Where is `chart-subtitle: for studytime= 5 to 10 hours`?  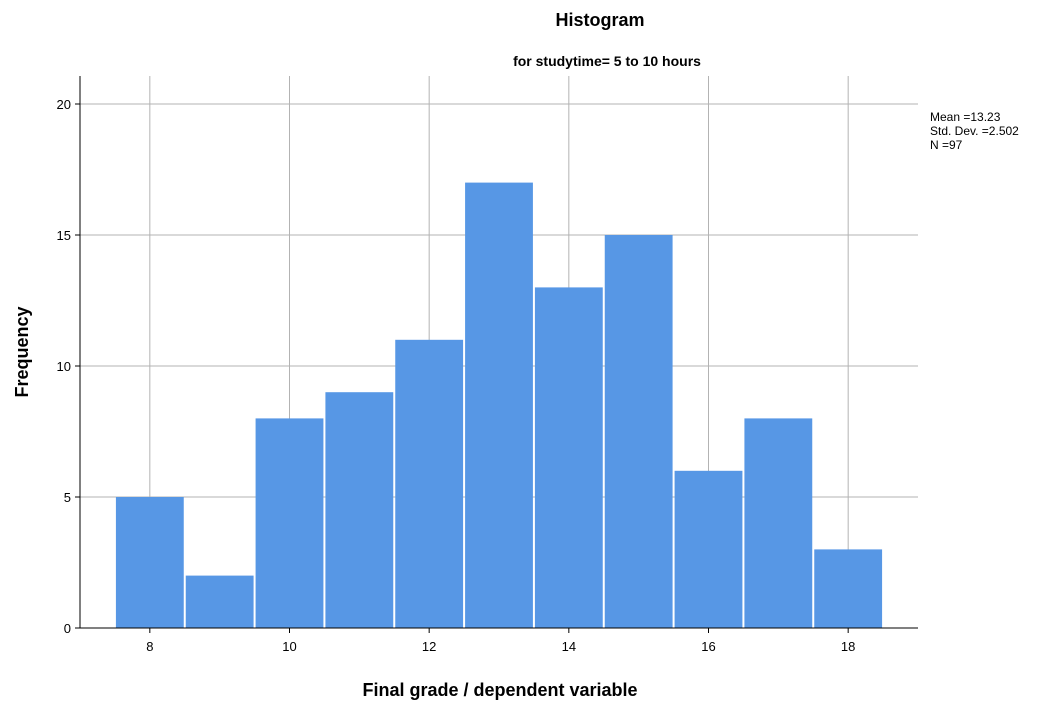 chart-subtitle: for studytime= 5 to 10 hours is located at coordinates (607, 61).